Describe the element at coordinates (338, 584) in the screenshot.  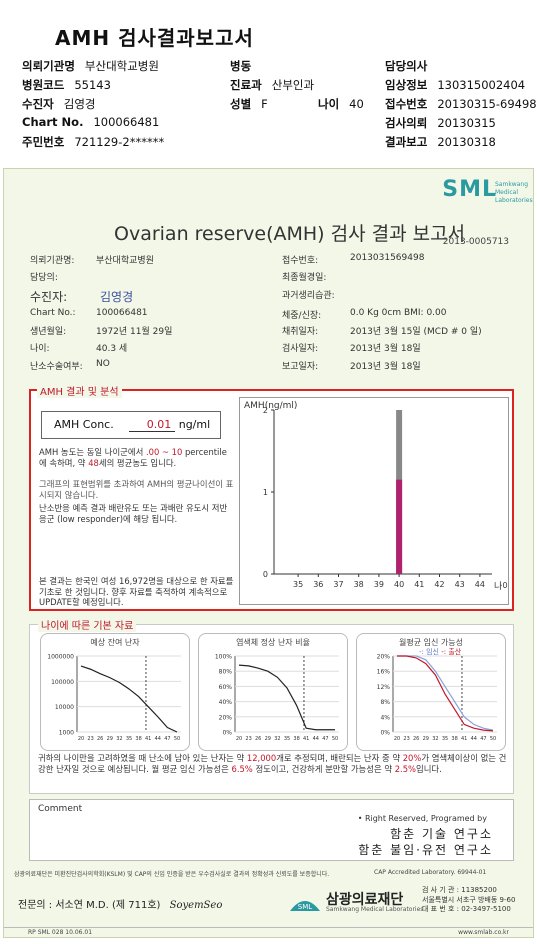
I see `x-tick-label: 37` at that location.